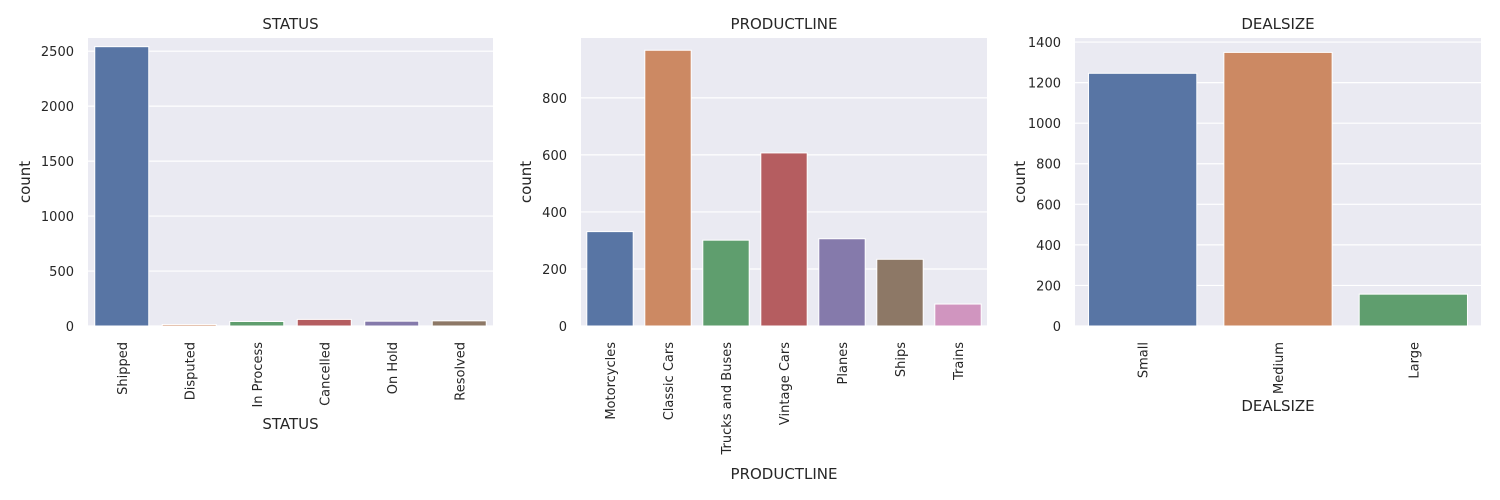 This screenshot has height=500, width=1500. I want to click on x-tick-label: Medium, so click(1279, 368).